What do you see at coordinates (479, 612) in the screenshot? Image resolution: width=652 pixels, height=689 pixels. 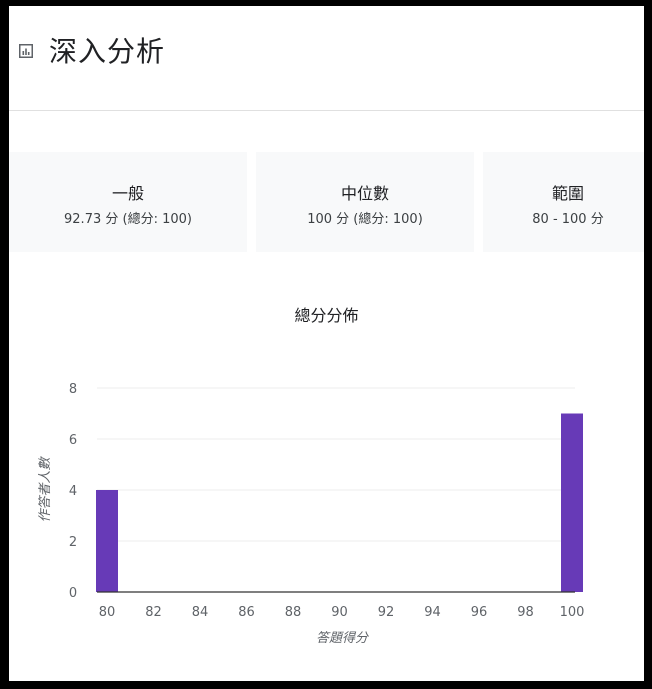 I see `x-tick-label: 96` at bounding box center [479, 612].